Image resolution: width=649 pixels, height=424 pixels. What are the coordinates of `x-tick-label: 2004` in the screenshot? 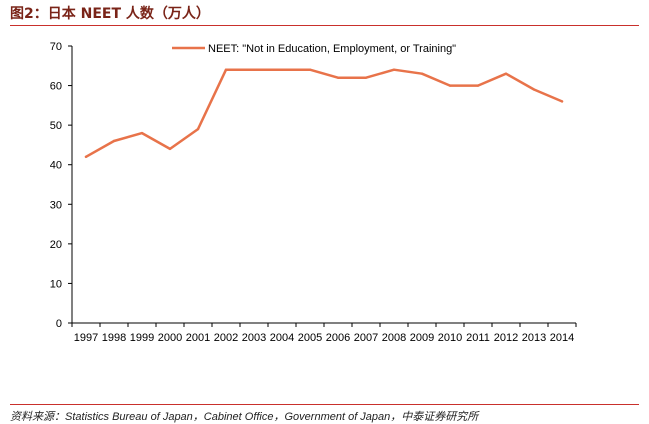 It's located at (282, 338).